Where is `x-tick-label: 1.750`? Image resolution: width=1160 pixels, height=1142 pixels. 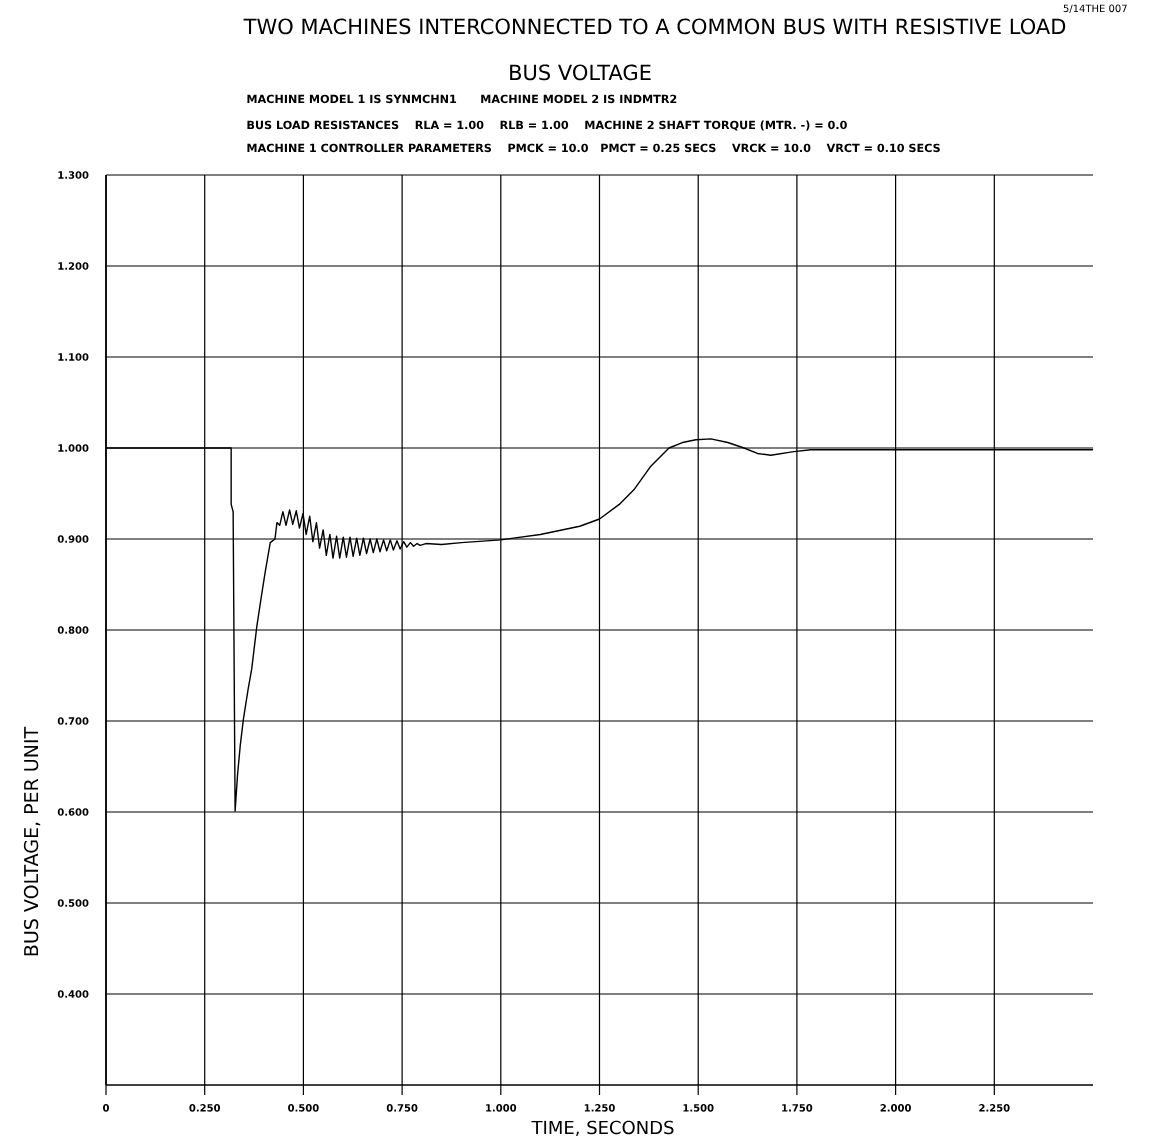
x-tick-label: 1.750 is located at coordinates (797, 1108).